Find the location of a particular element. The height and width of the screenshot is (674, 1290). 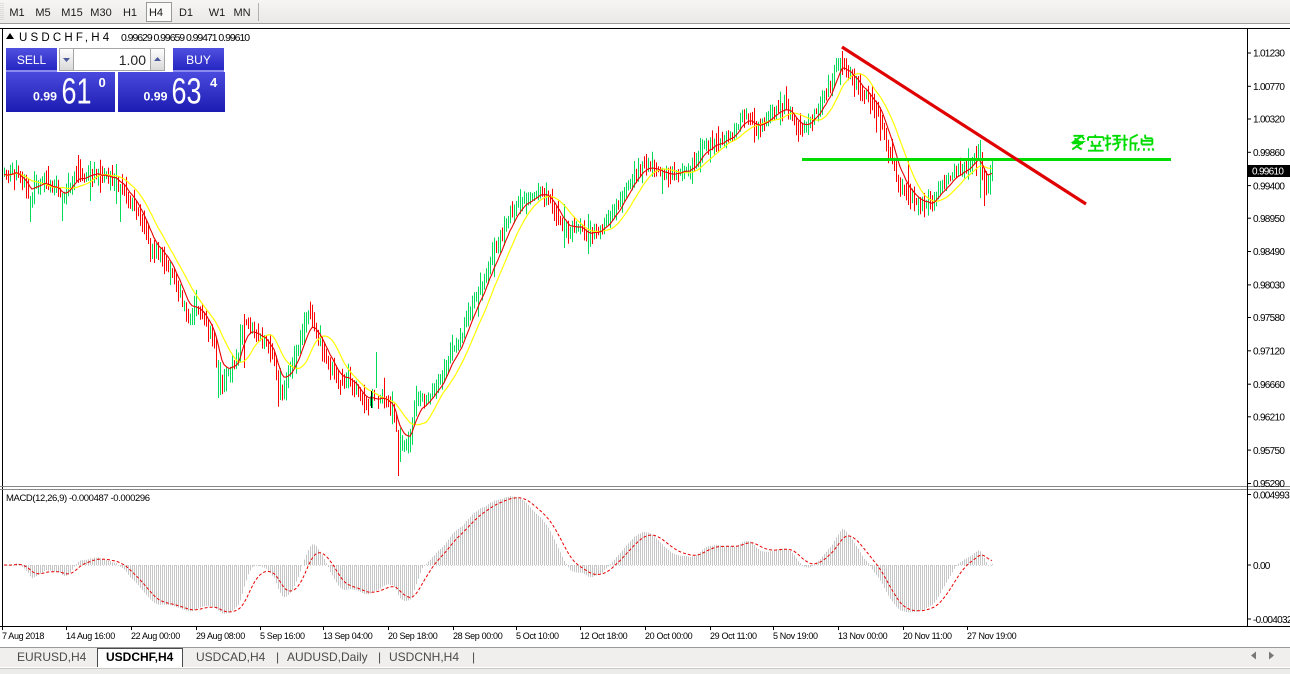

svg-text: -0.004032 is located at coordinates (1271, 620).